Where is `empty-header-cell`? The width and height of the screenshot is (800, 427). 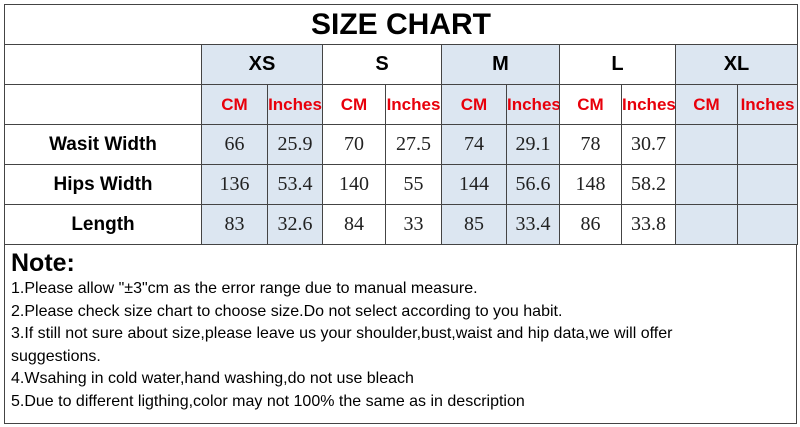 empty-header-cell is located at coordinates (103, 64).